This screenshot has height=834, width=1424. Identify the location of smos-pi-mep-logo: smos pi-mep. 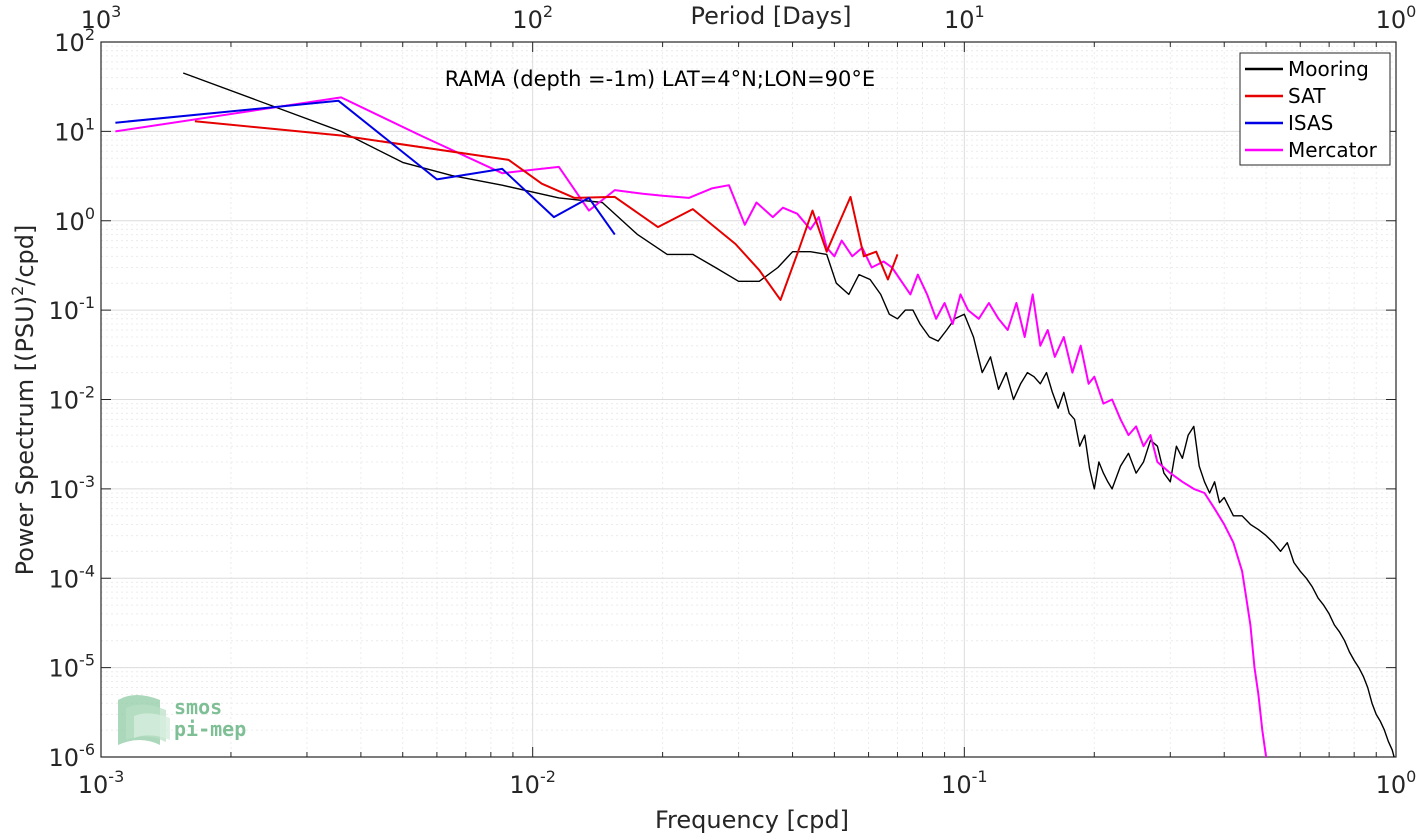
(182, 720).